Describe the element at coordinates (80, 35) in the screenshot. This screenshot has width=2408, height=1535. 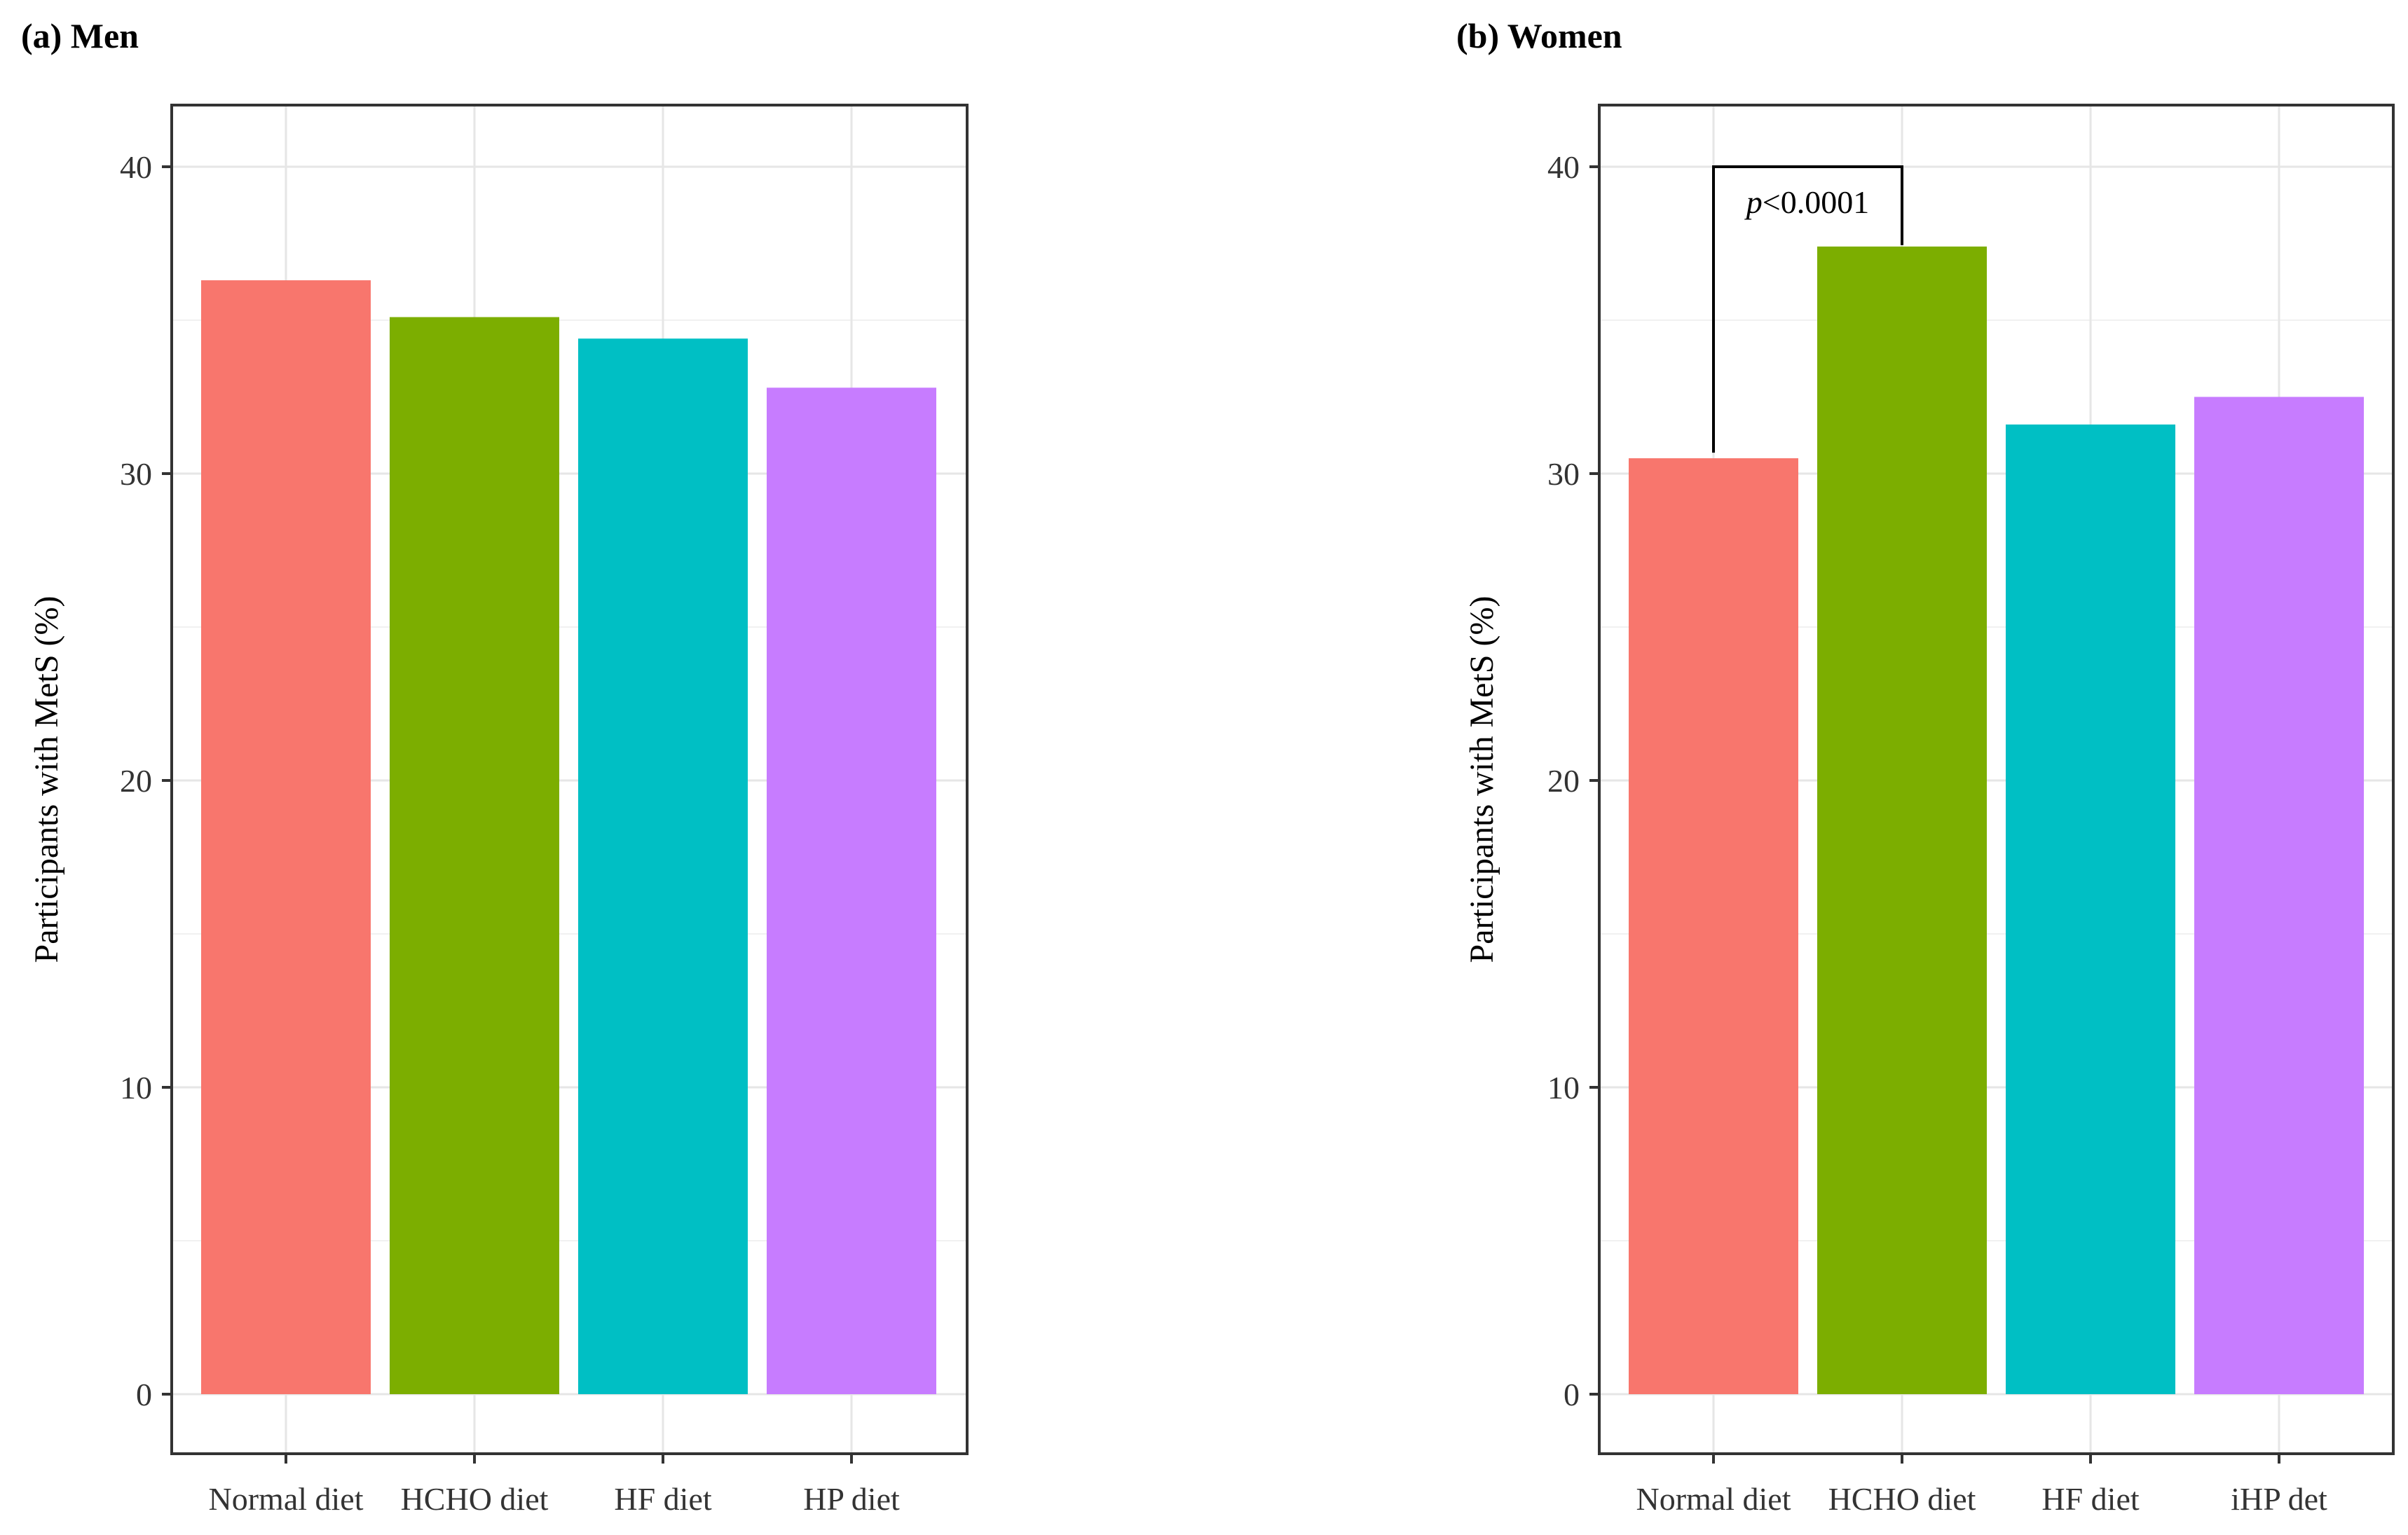
I see `panel-title: (a) Men` at that location.